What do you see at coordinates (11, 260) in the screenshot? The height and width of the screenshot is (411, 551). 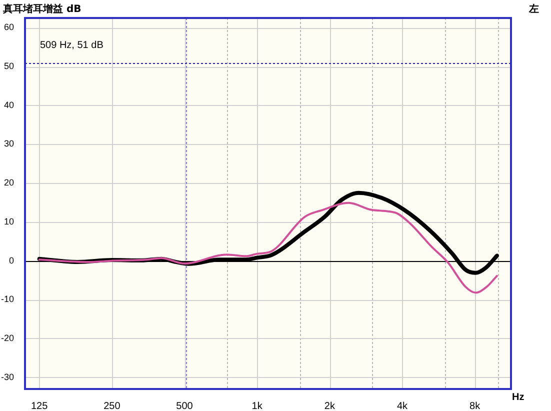 I see `y-tick-label: 0` at bounding box center [11, 260].